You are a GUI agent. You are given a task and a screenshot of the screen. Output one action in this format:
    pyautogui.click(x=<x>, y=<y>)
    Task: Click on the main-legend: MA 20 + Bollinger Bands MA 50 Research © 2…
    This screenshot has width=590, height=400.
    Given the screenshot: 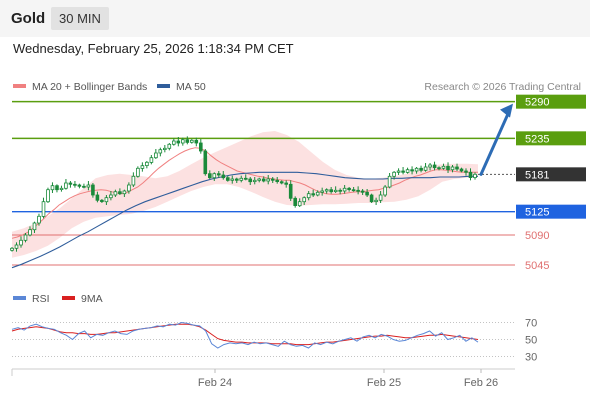 What is the action you would take?
    pyautogui.click(x=297, y=87)
    